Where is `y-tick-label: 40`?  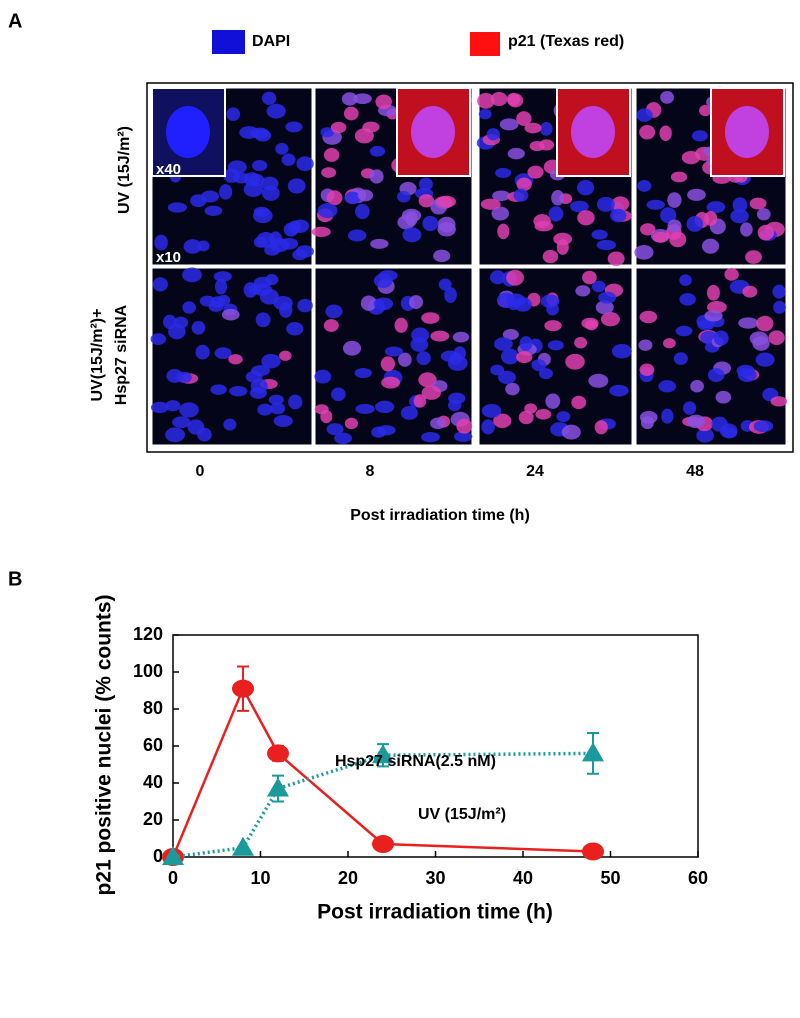
y-tick-label: 40 is located at coordinates (153, 782).